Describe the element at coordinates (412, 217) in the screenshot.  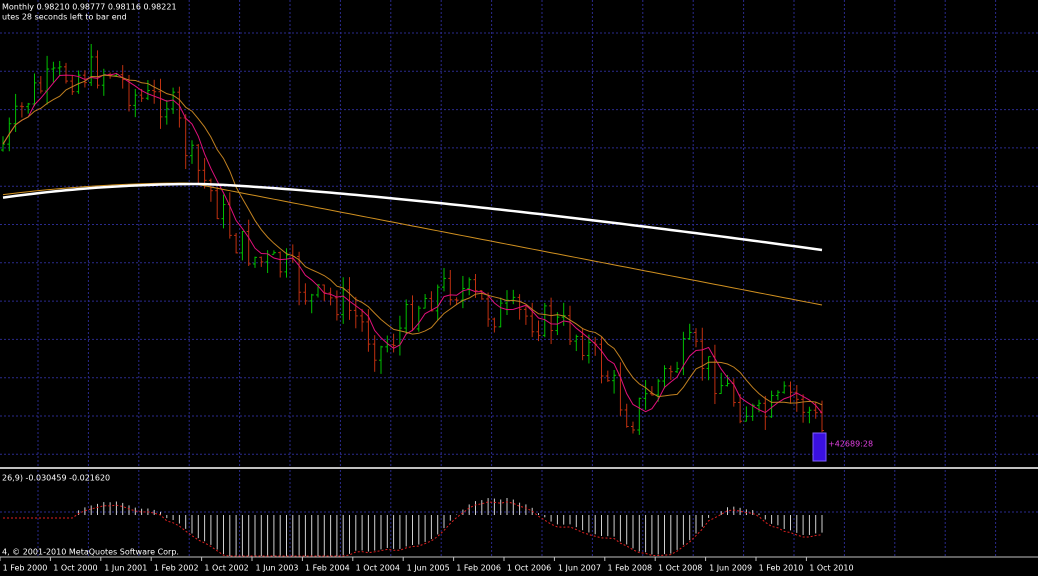
I see `ma-long` at that location.